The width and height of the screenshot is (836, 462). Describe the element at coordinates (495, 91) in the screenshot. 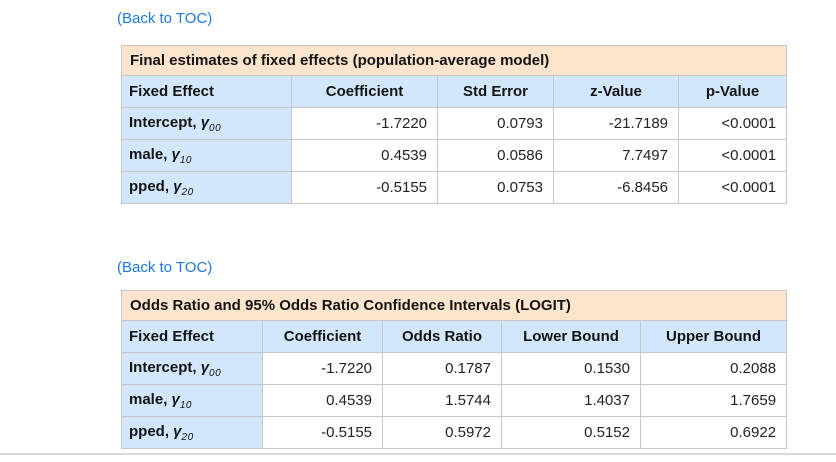

I see `column-header: Std Error` at that location.